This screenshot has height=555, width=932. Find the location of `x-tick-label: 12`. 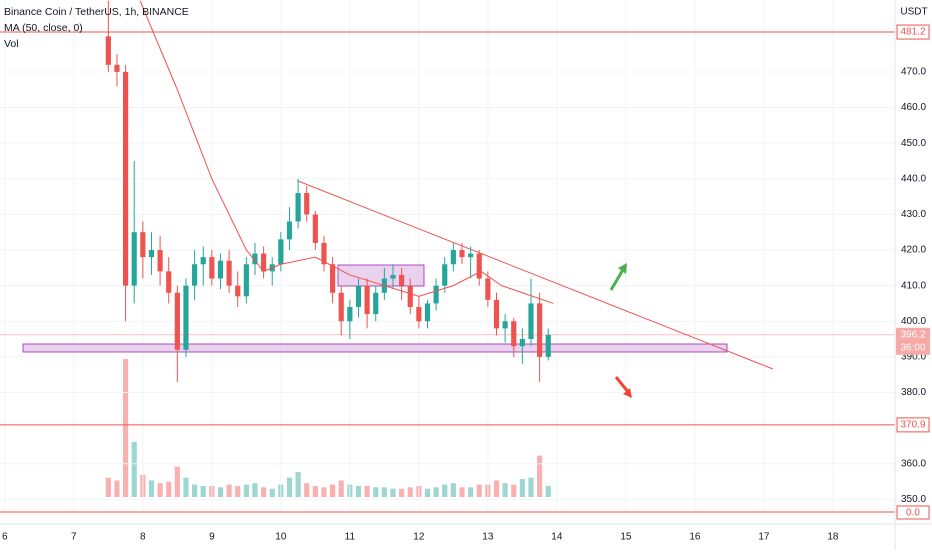

x-tick-label: 12 is located at coordinates (419, 537).